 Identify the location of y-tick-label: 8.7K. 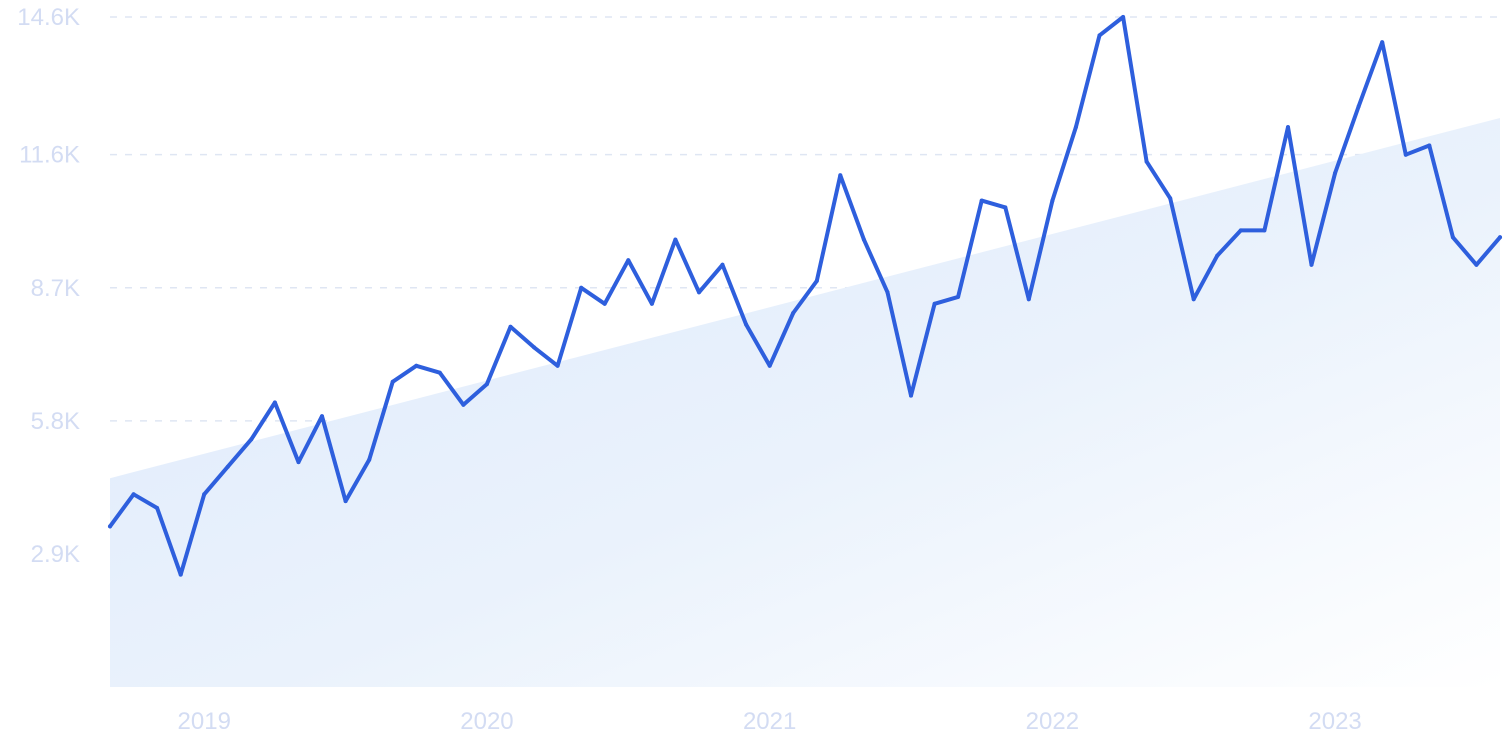
(55, 288).